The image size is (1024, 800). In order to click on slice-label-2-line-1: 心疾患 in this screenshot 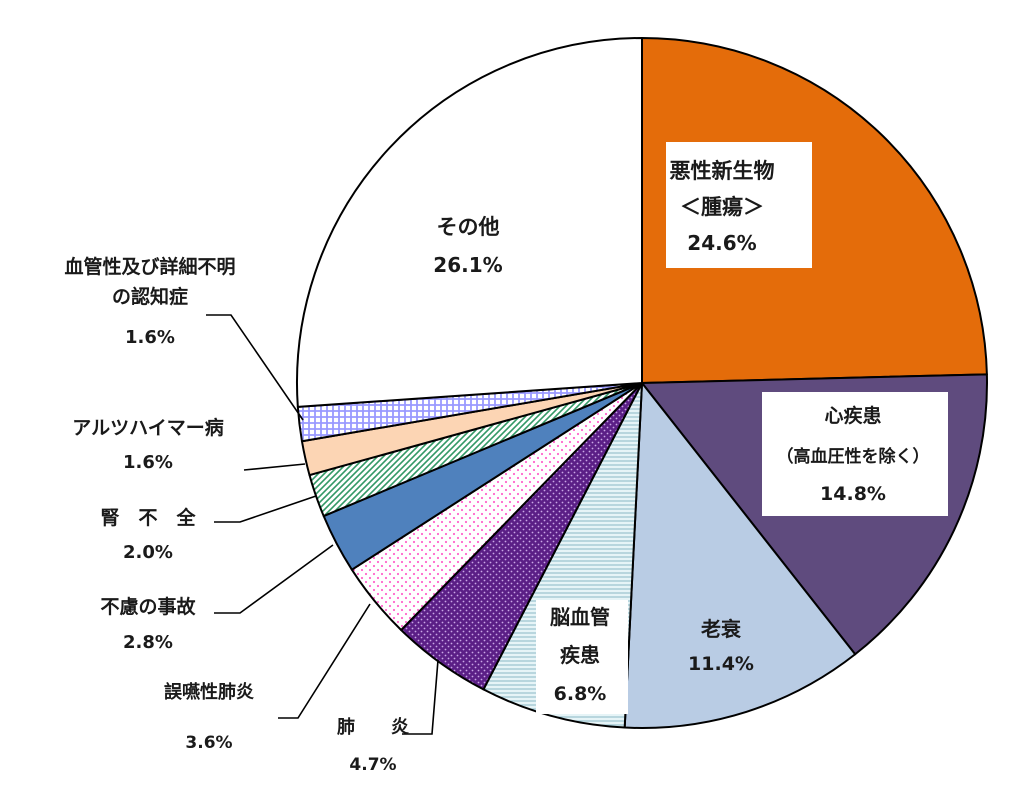, I will do `click(852, 415)`.